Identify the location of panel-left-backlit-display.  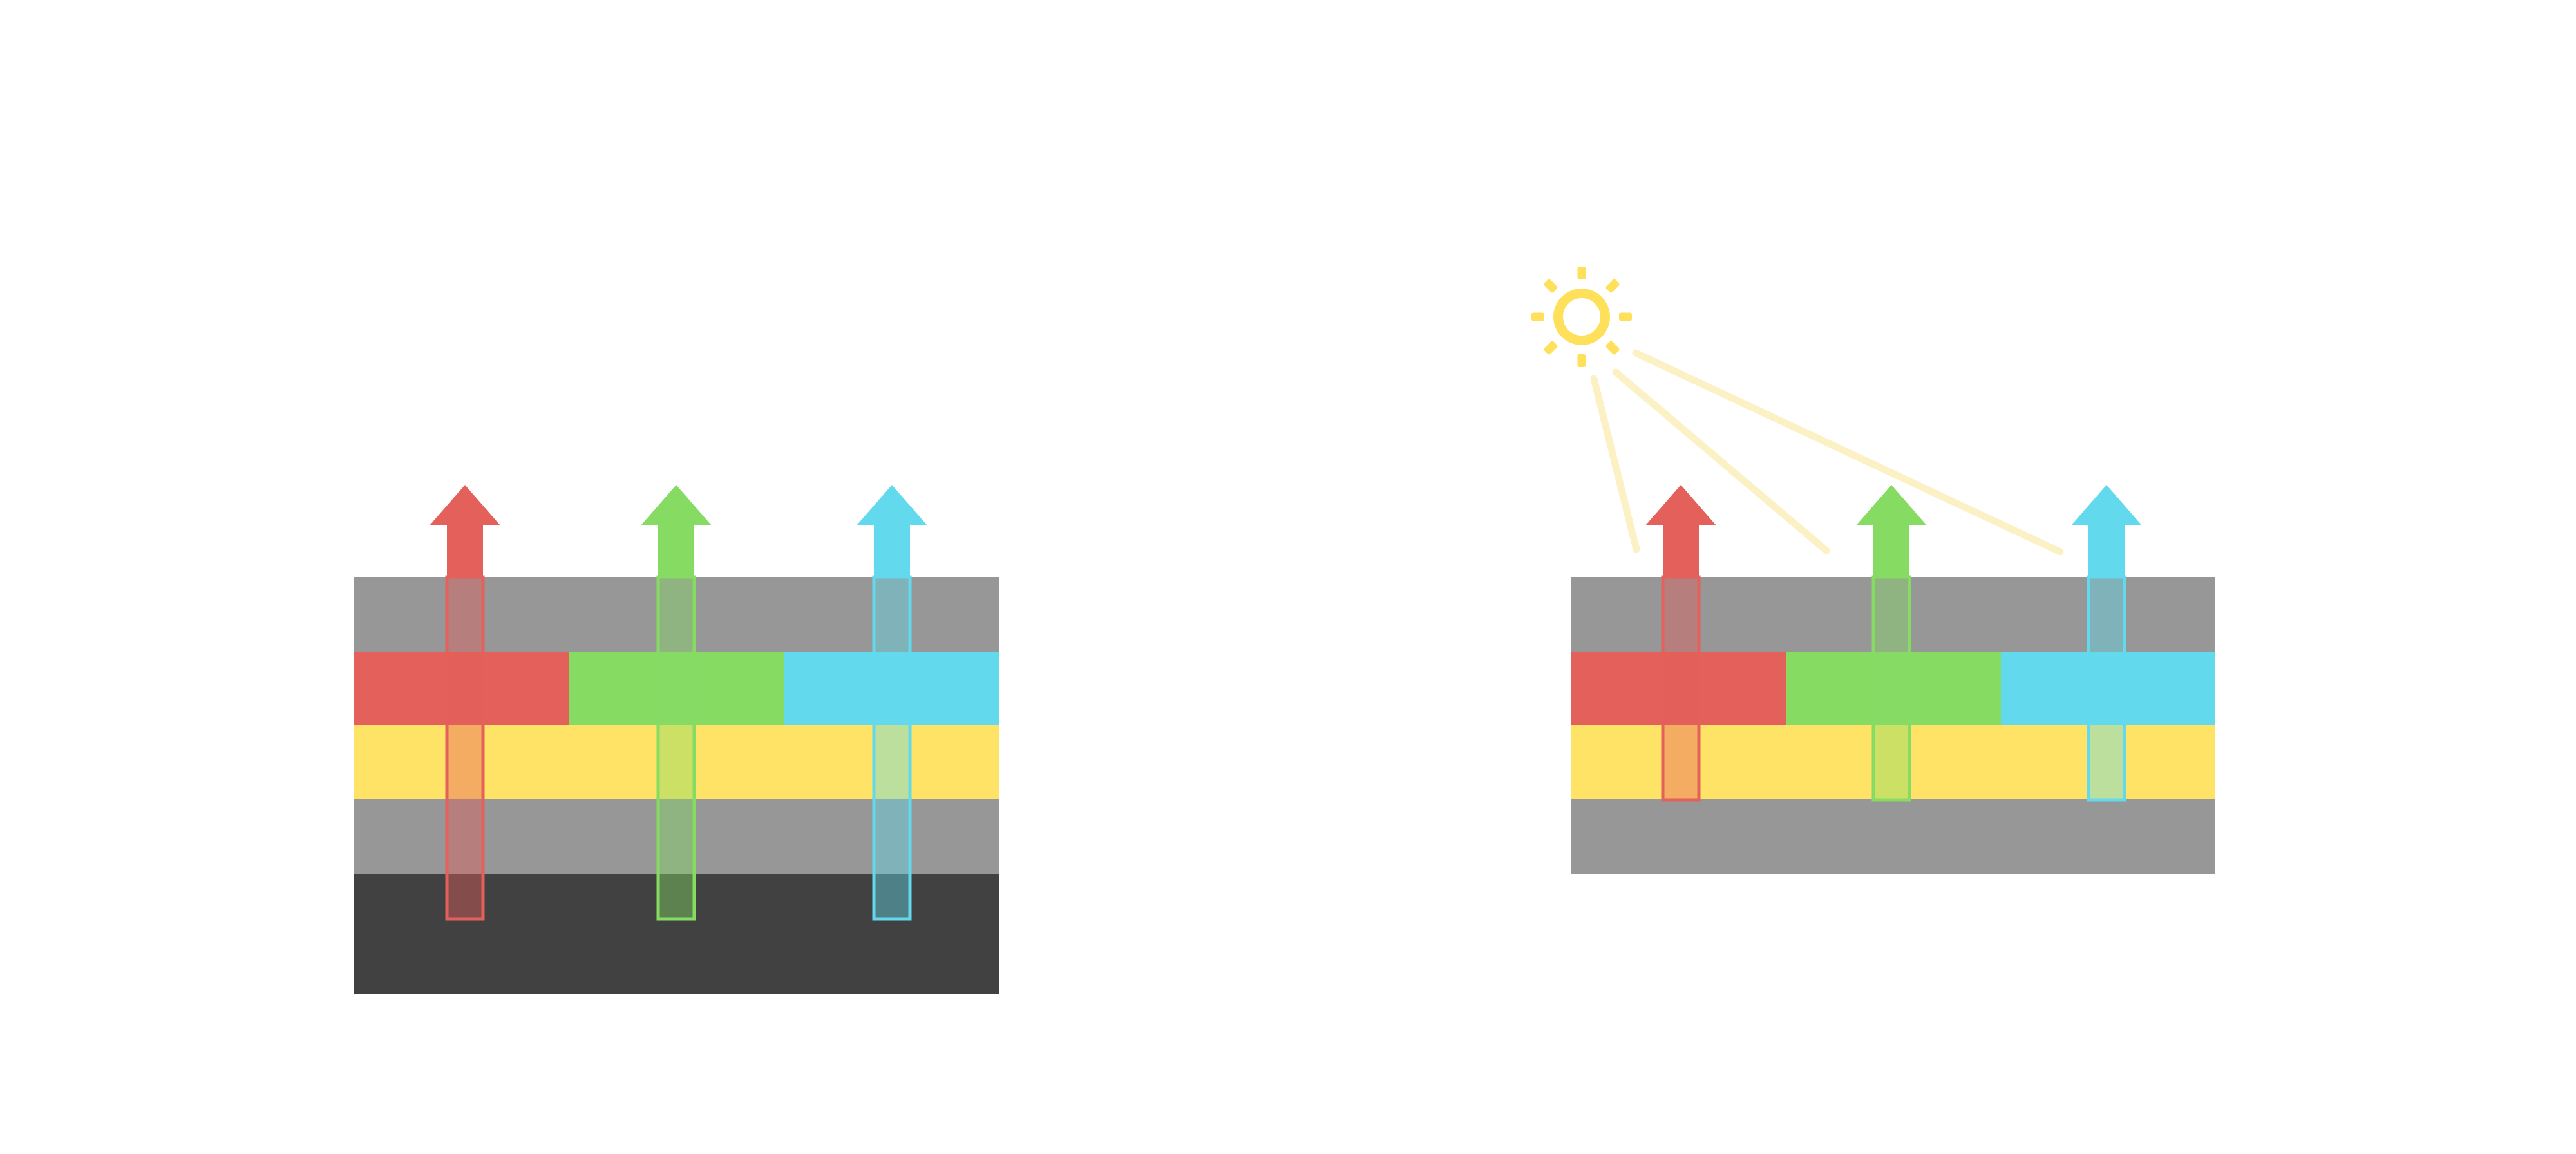
(677, 739).